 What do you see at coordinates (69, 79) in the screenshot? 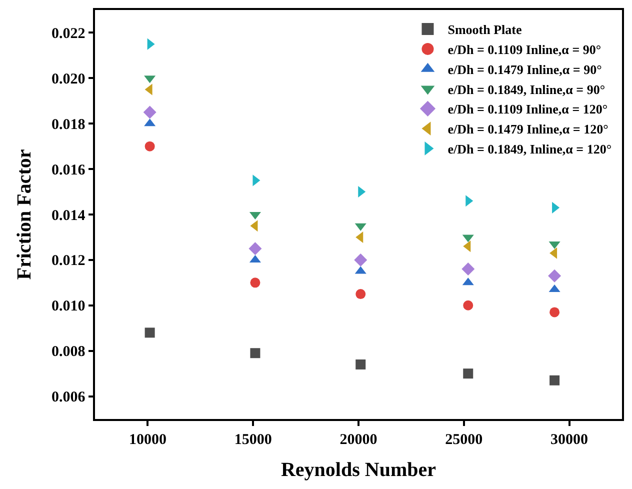
I see `y-tick-label: 0.020` at bounding box center [69, 79].